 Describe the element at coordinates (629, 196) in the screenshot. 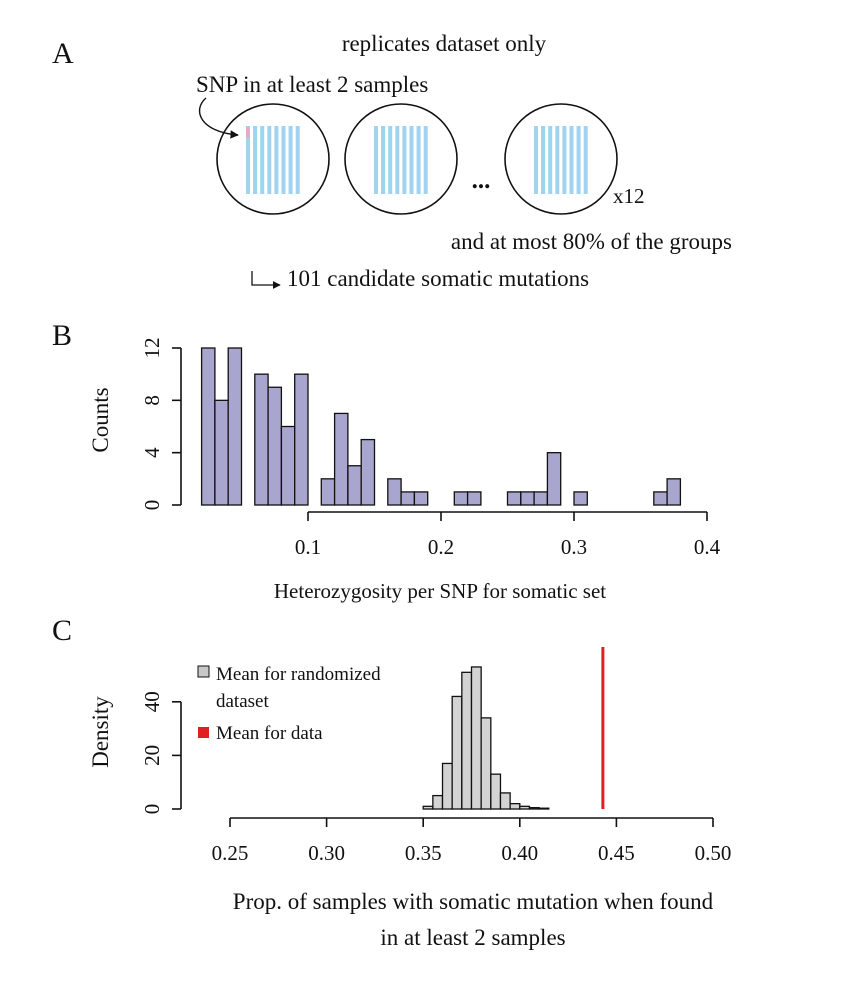

I see `multiplier-text: x12` at that location.